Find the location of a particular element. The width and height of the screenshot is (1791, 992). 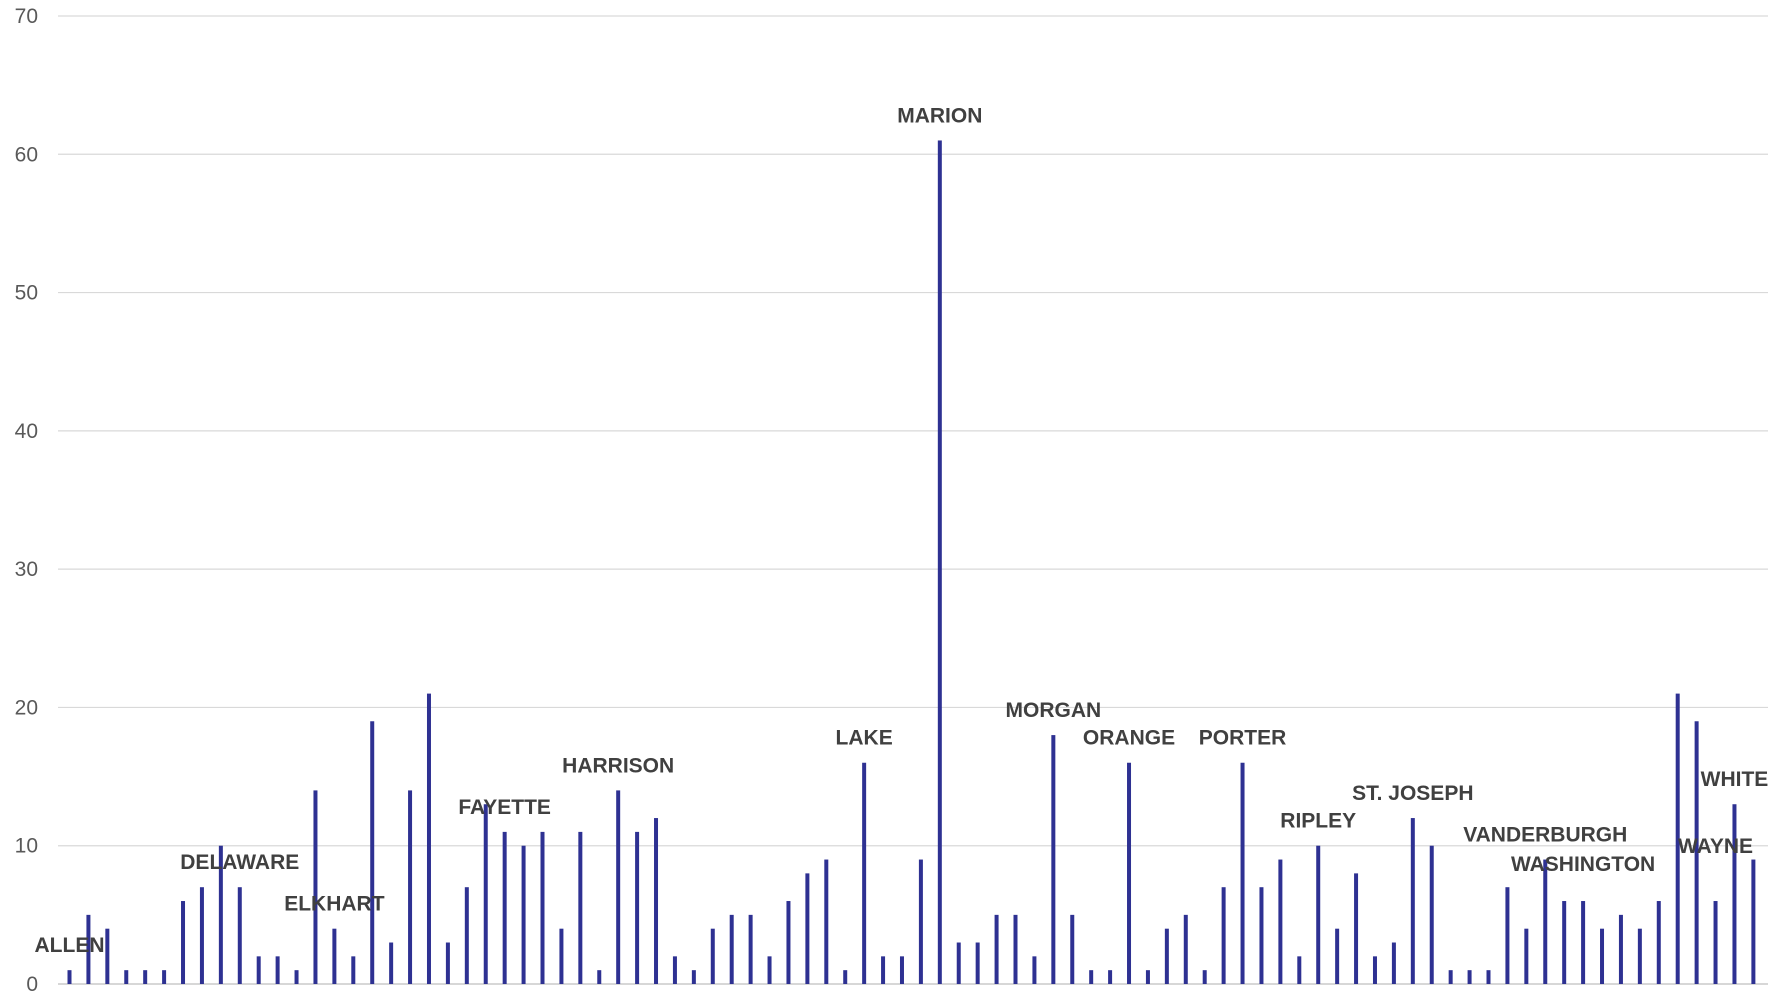

annotation-label: ALLEN is located at coordinates (70, 945).